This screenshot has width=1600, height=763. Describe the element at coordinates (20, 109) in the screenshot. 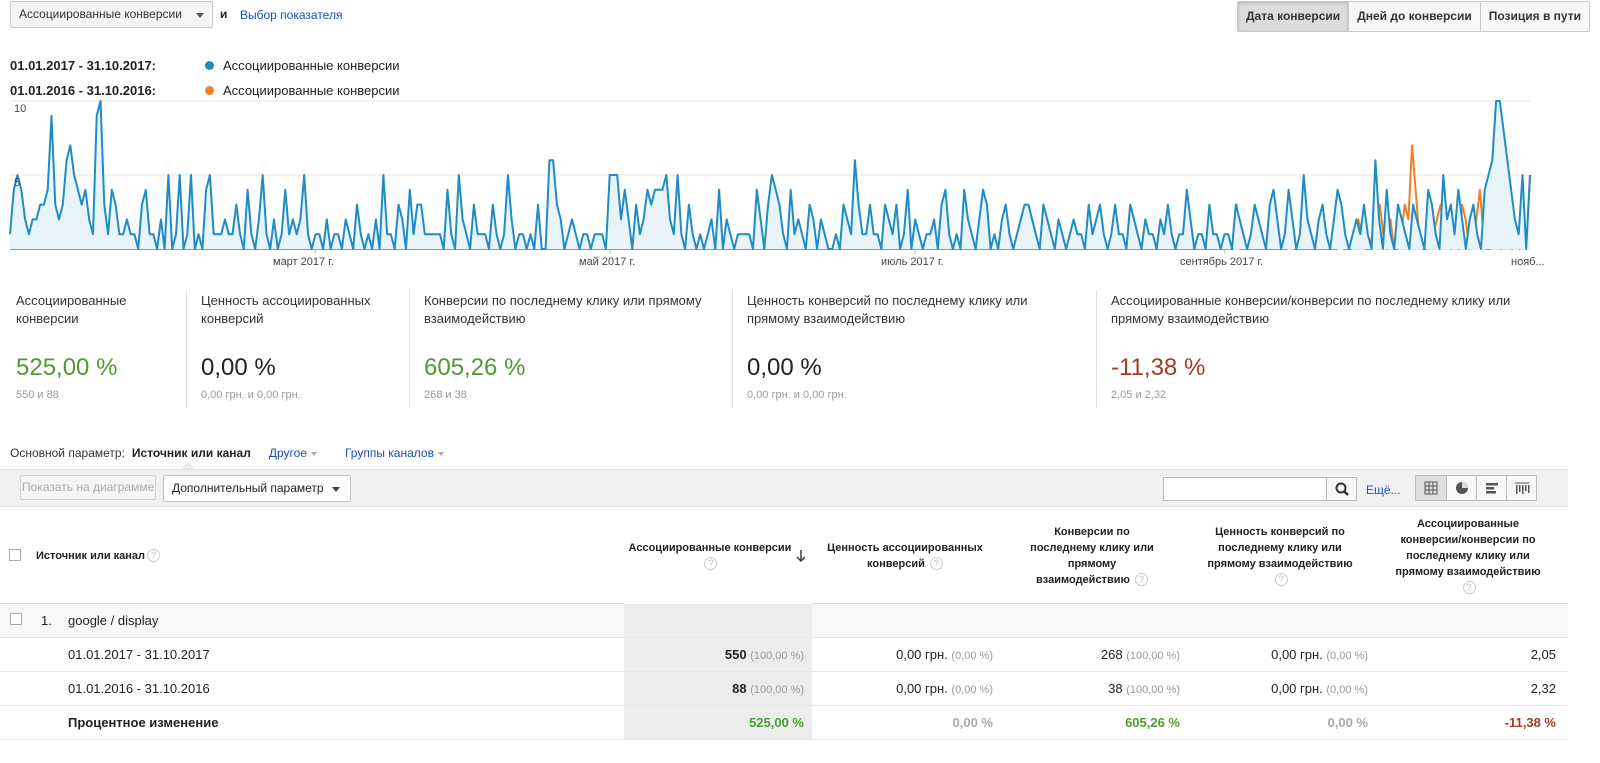

I see `y-tick-label: 10` at that location.